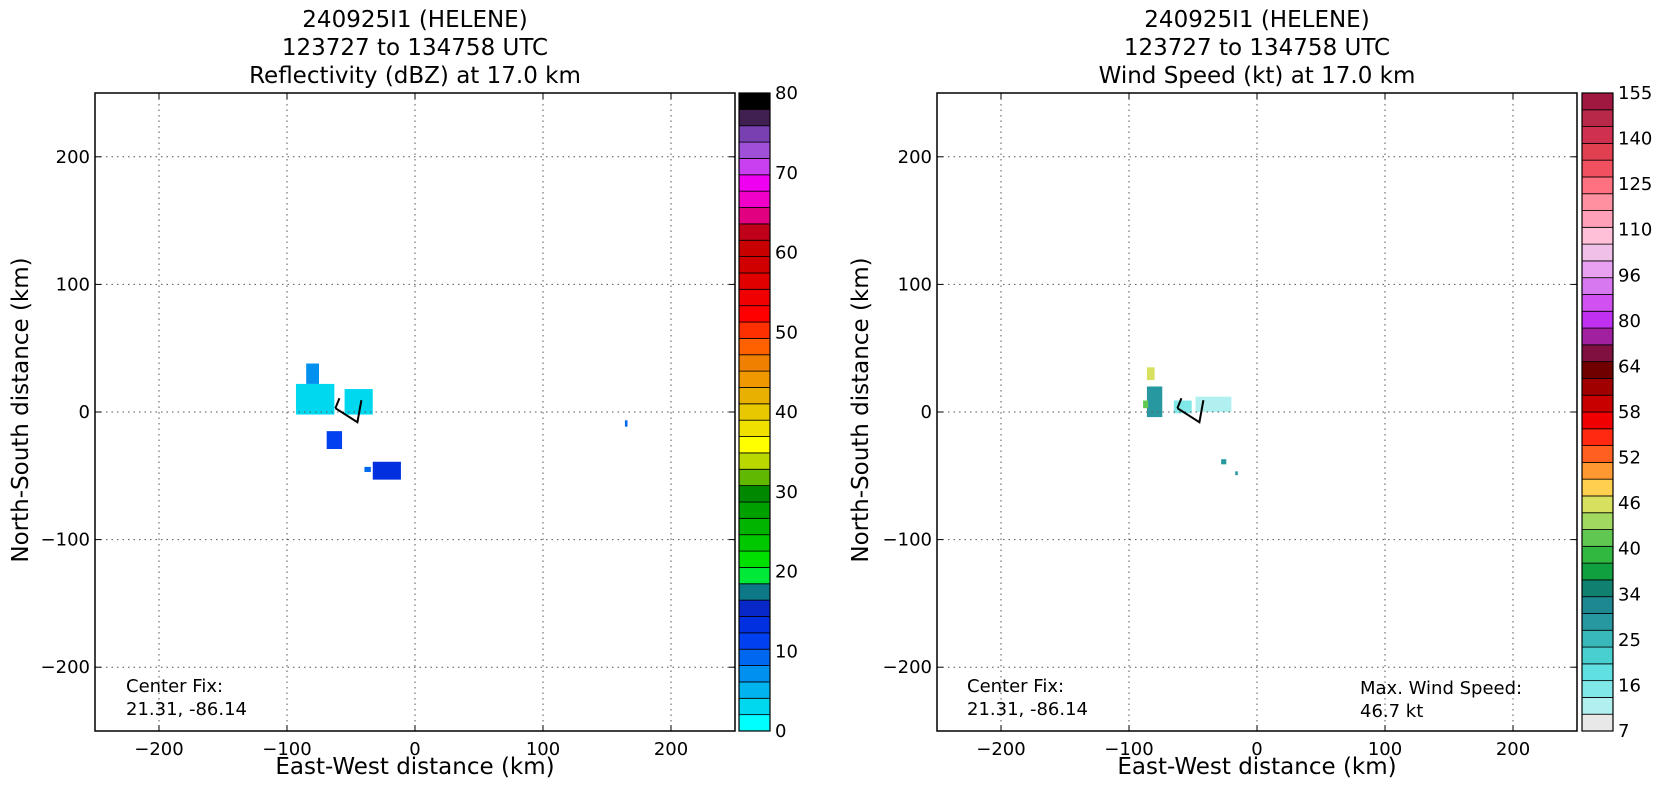 Image resolution: width=1655 pixels, height=787 pixels. What do you see at coordinates (414, 749) in the screenshot?
I see `x-tick-label: 0` at bounding box center [414, 749].